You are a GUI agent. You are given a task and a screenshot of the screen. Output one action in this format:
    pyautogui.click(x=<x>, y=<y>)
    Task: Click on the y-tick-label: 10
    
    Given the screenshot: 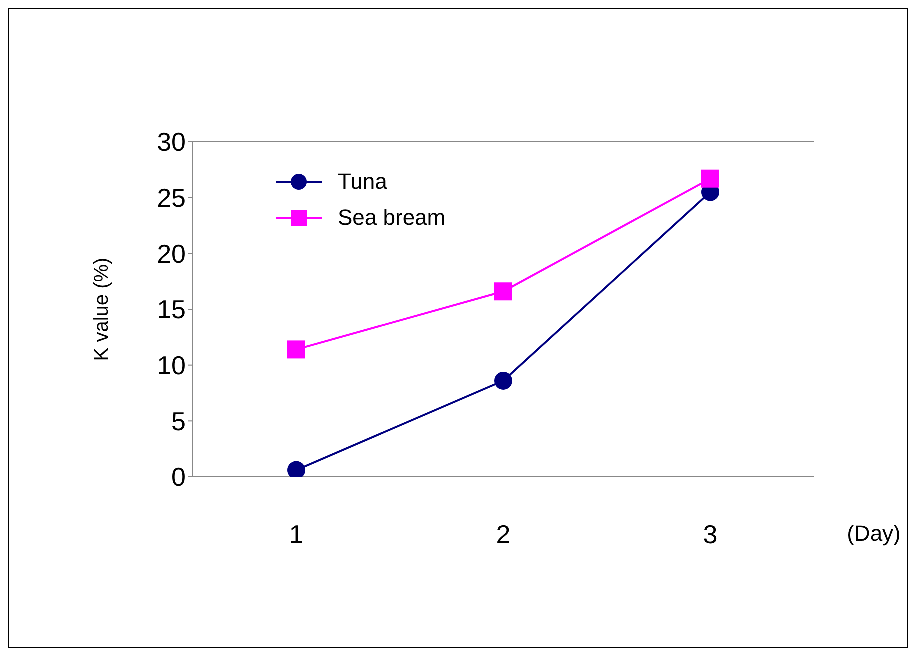 What is the action you would take?
    pyautogui.click(x=171, y=365)
    